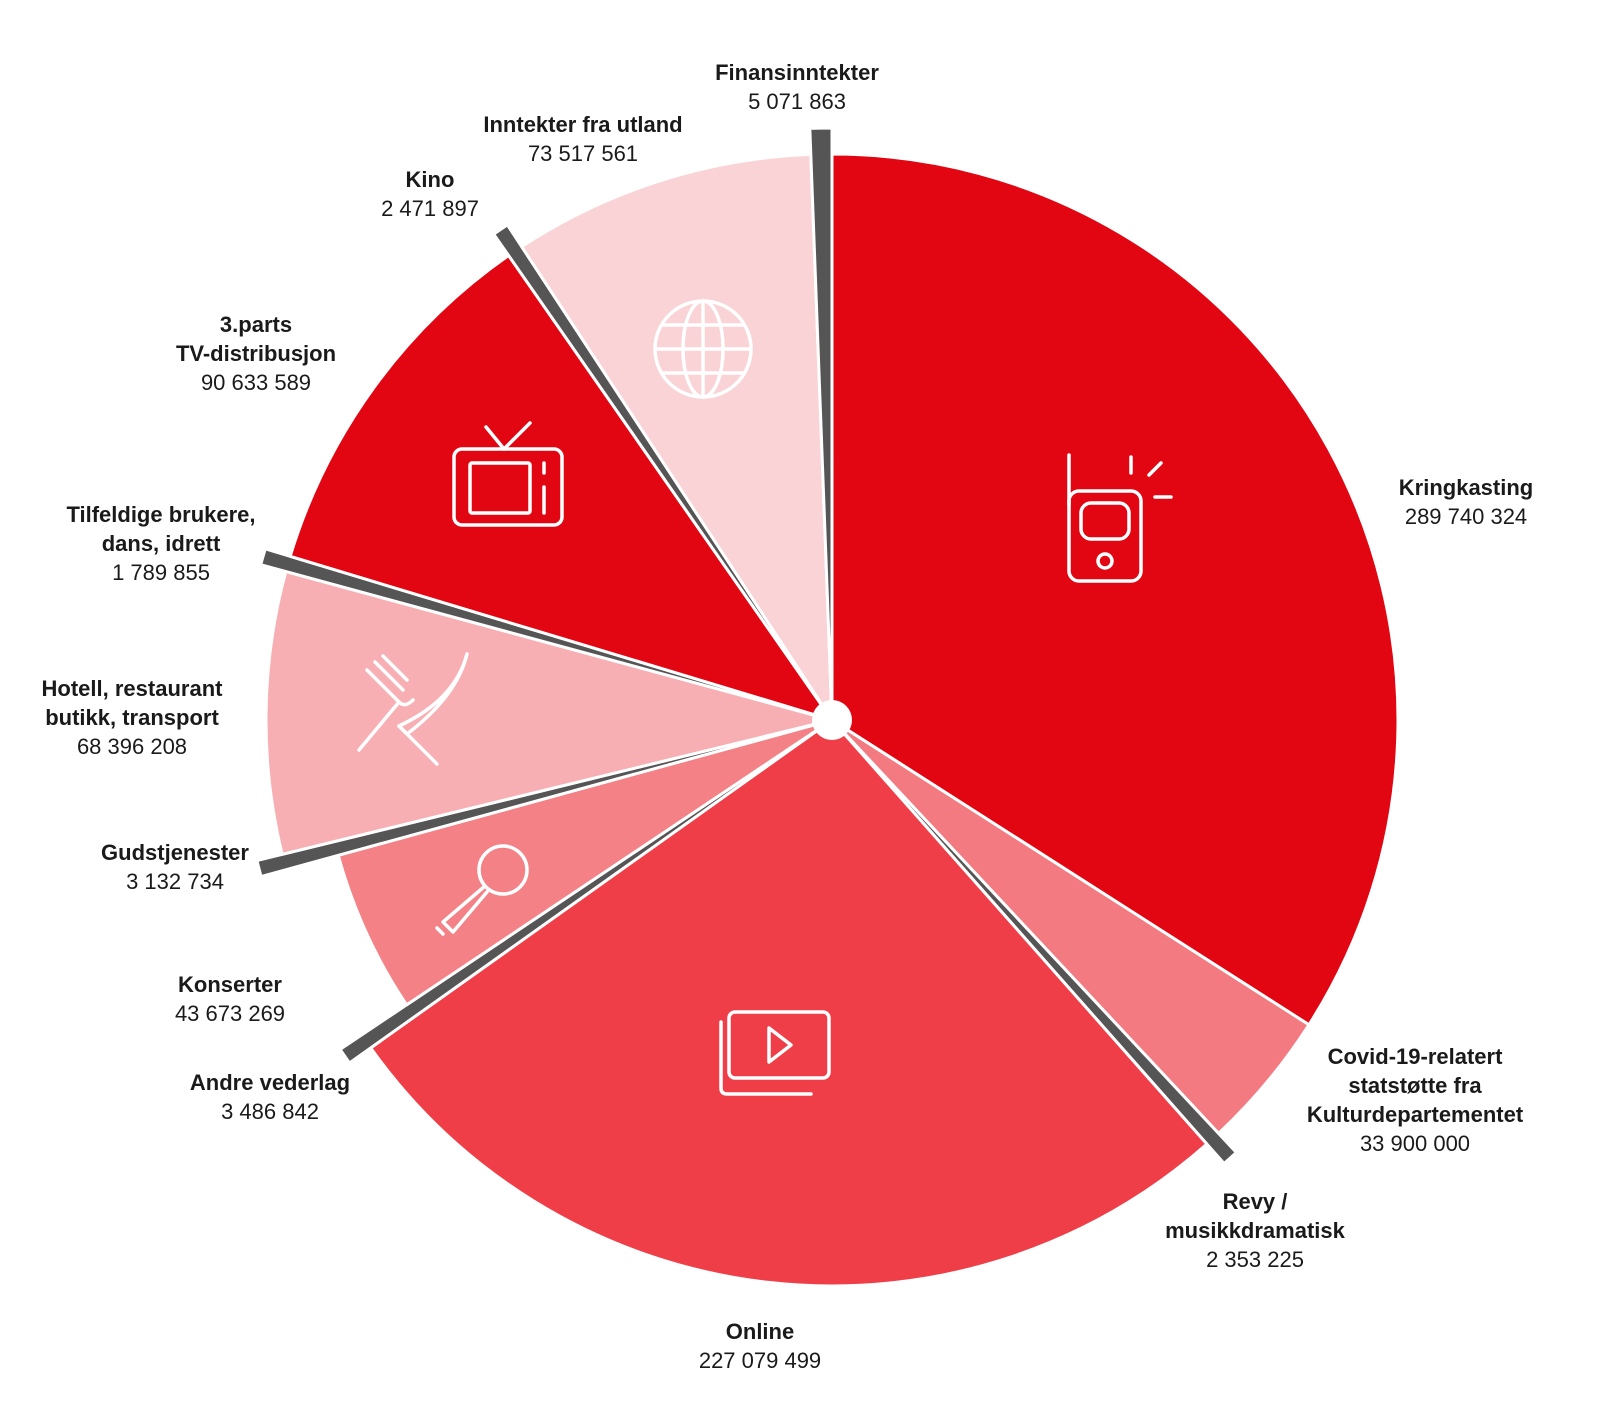  I want to click on slice-label-name: musikkdramatisk, so click(1255, 1230).